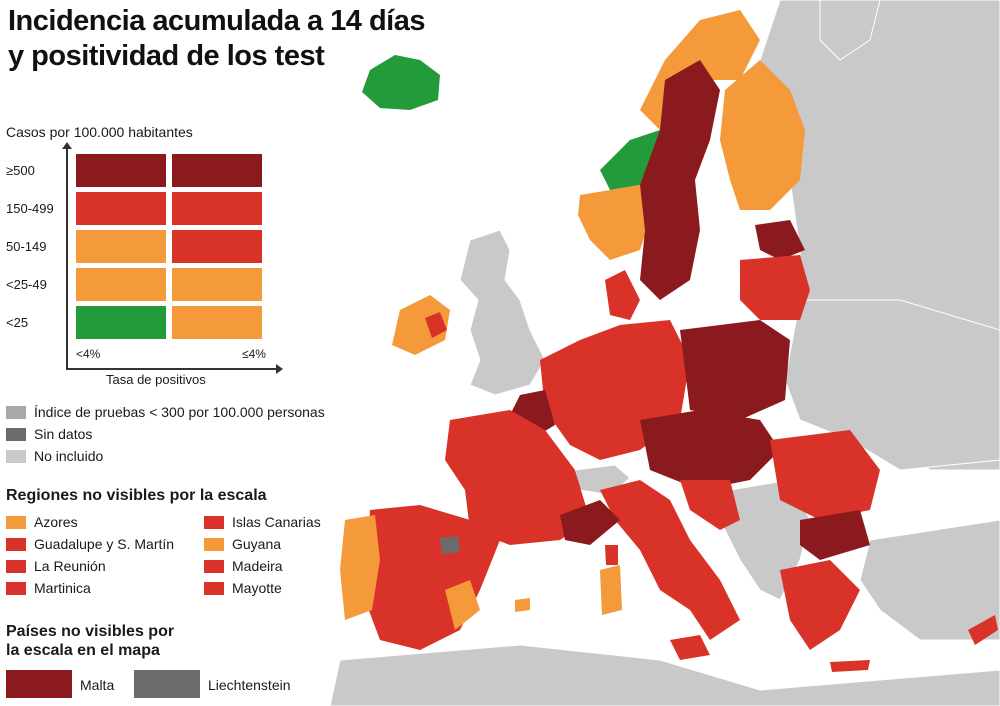 This screenshot has width=1000, height=706. I want to click on baltic-regions, so click(775, 270).